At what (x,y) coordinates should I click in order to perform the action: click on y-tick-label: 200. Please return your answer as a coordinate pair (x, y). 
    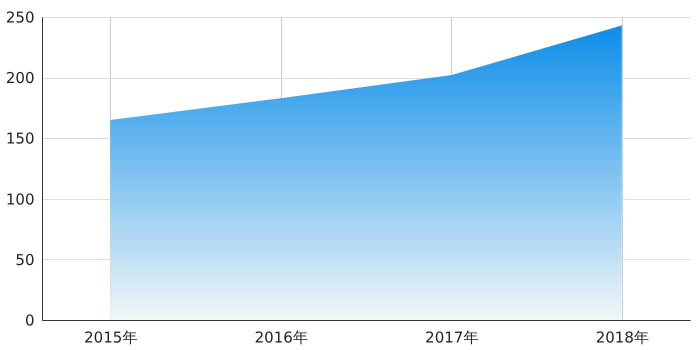
    Looking at the image, I should click on (20, 78).